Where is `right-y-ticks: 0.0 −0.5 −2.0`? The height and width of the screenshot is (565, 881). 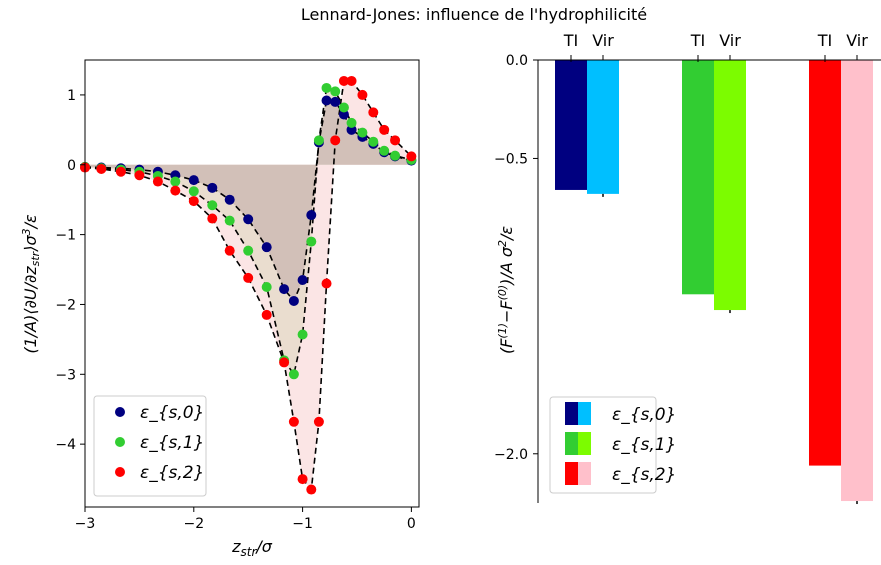
right-y-ticks: 0.0 −0.5 −2.0 is located at coordinates (516, 258).